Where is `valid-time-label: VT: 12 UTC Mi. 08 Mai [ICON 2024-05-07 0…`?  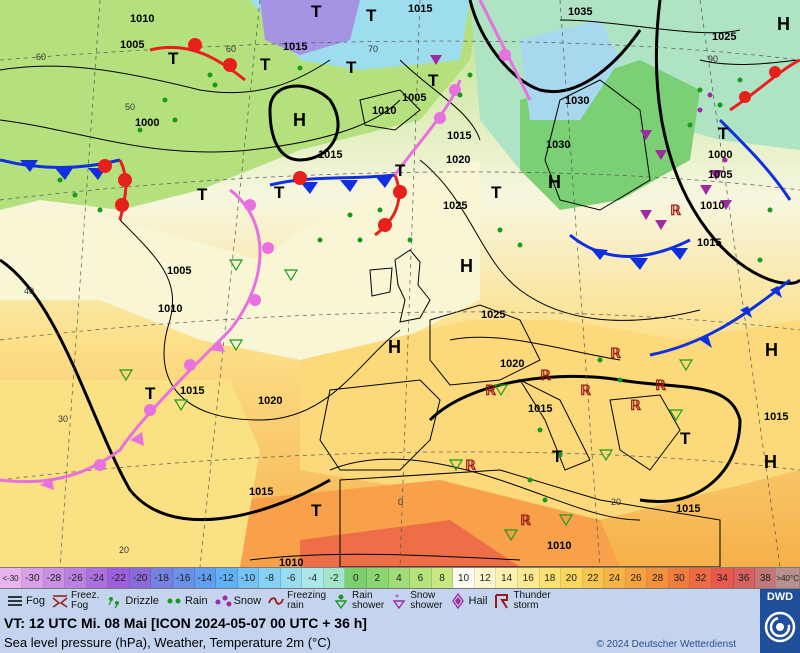 valid-time-label: VT: 12 UTC Mi. 08 Mai [ICON 2024-05-07 0… is located at coordinates (185, 623).